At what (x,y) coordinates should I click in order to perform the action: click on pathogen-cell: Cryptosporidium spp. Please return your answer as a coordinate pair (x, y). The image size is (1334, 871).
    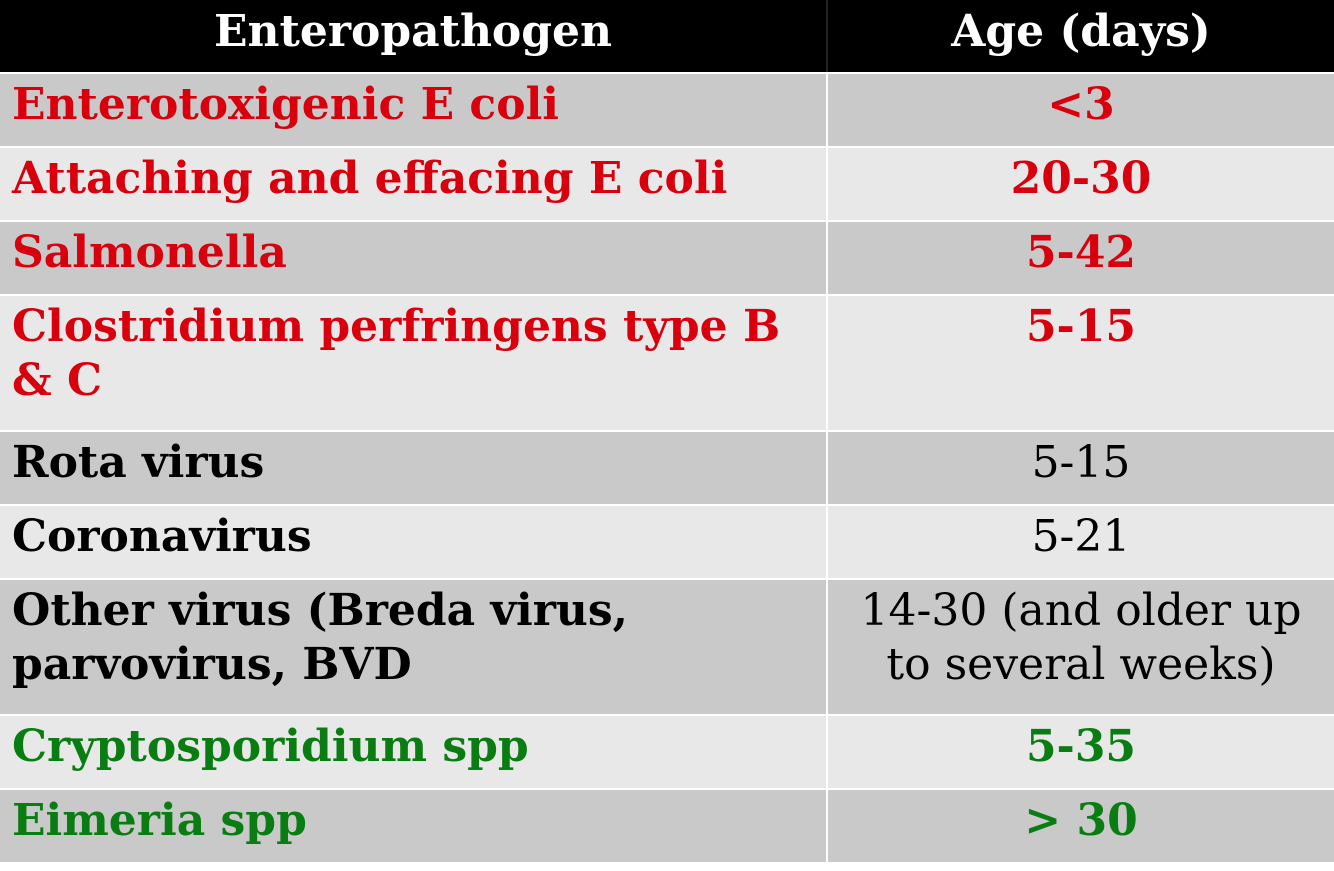
    Looking at the image, I should click on (414, 752).